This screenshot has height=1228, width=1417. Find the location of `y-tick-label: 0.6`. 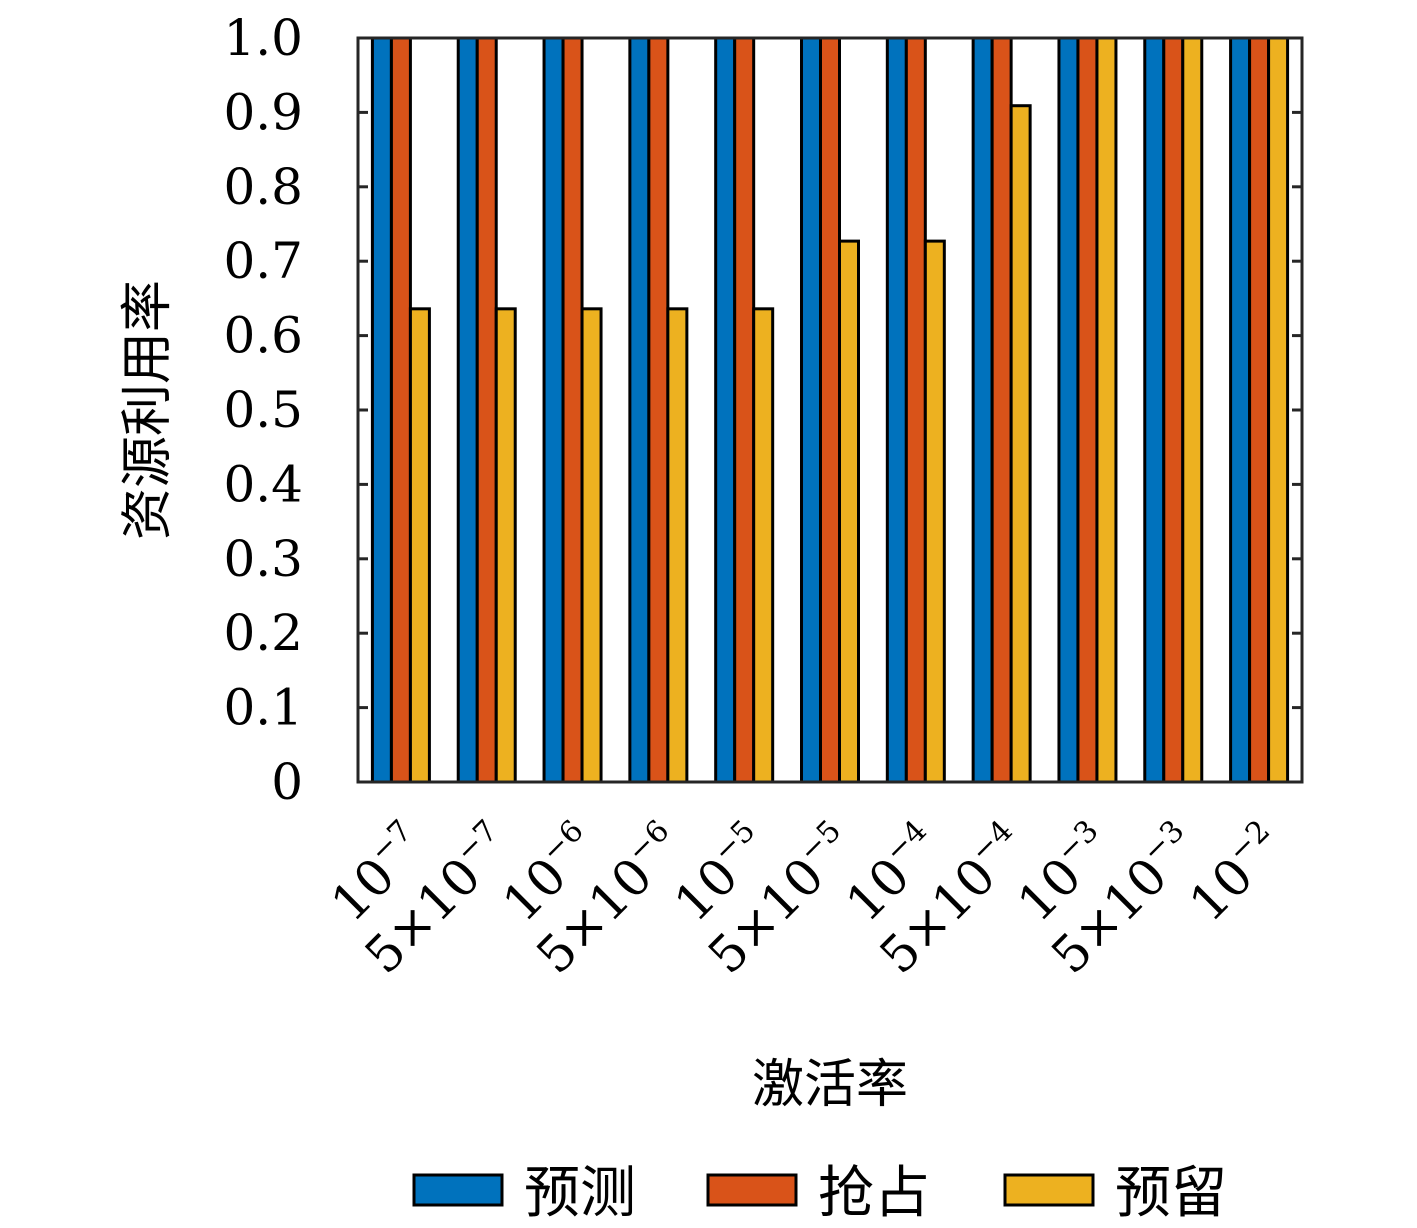

y-tick-label: 0.6 is located at coordinates (263, 336).